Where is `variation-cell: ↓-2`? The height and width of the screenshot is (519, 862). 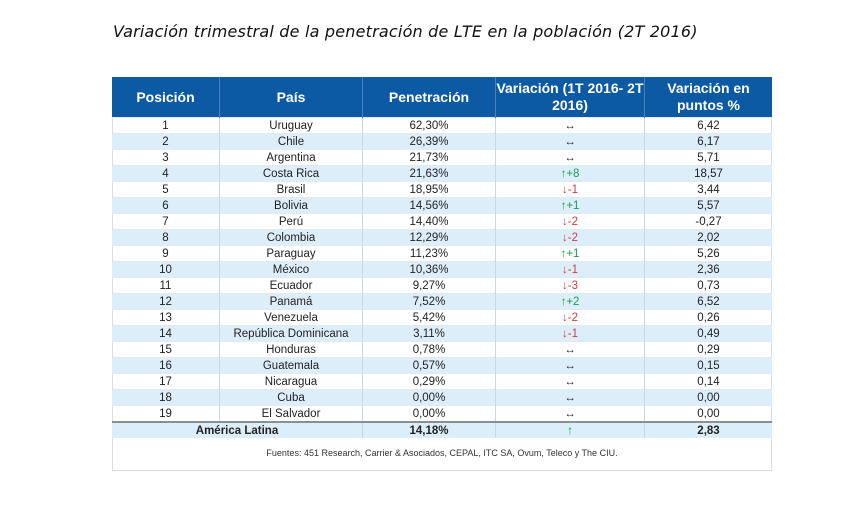 variation-cell: ↓-2 is located at coordinates (570, 317).